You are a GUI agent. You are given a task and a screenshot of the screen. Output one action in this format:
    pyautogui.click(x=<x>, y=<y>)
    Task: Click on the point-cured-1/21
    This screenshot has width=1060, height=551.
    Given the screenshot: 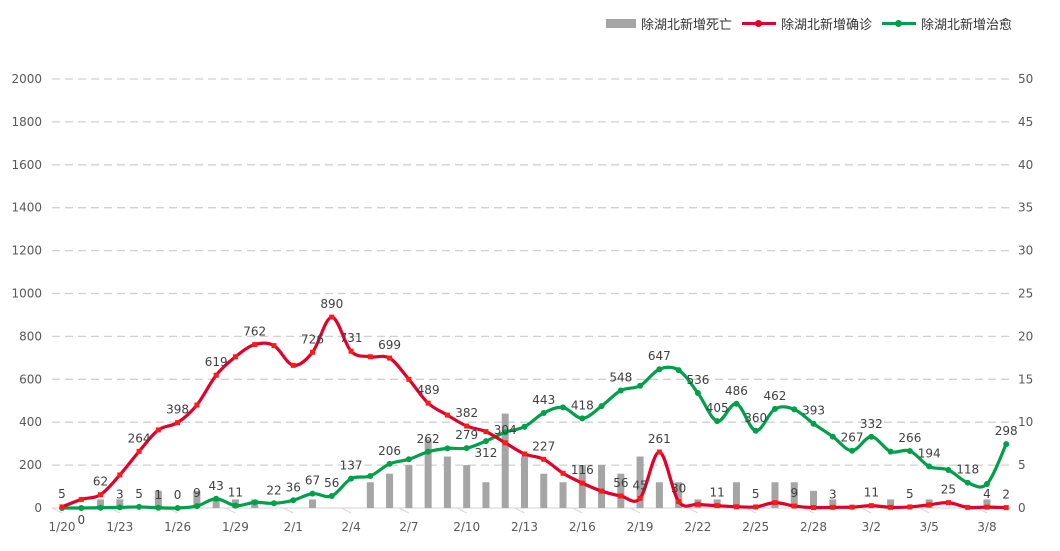 What is the action you would take?
    pyautogui.click(x=81, y=508)
    